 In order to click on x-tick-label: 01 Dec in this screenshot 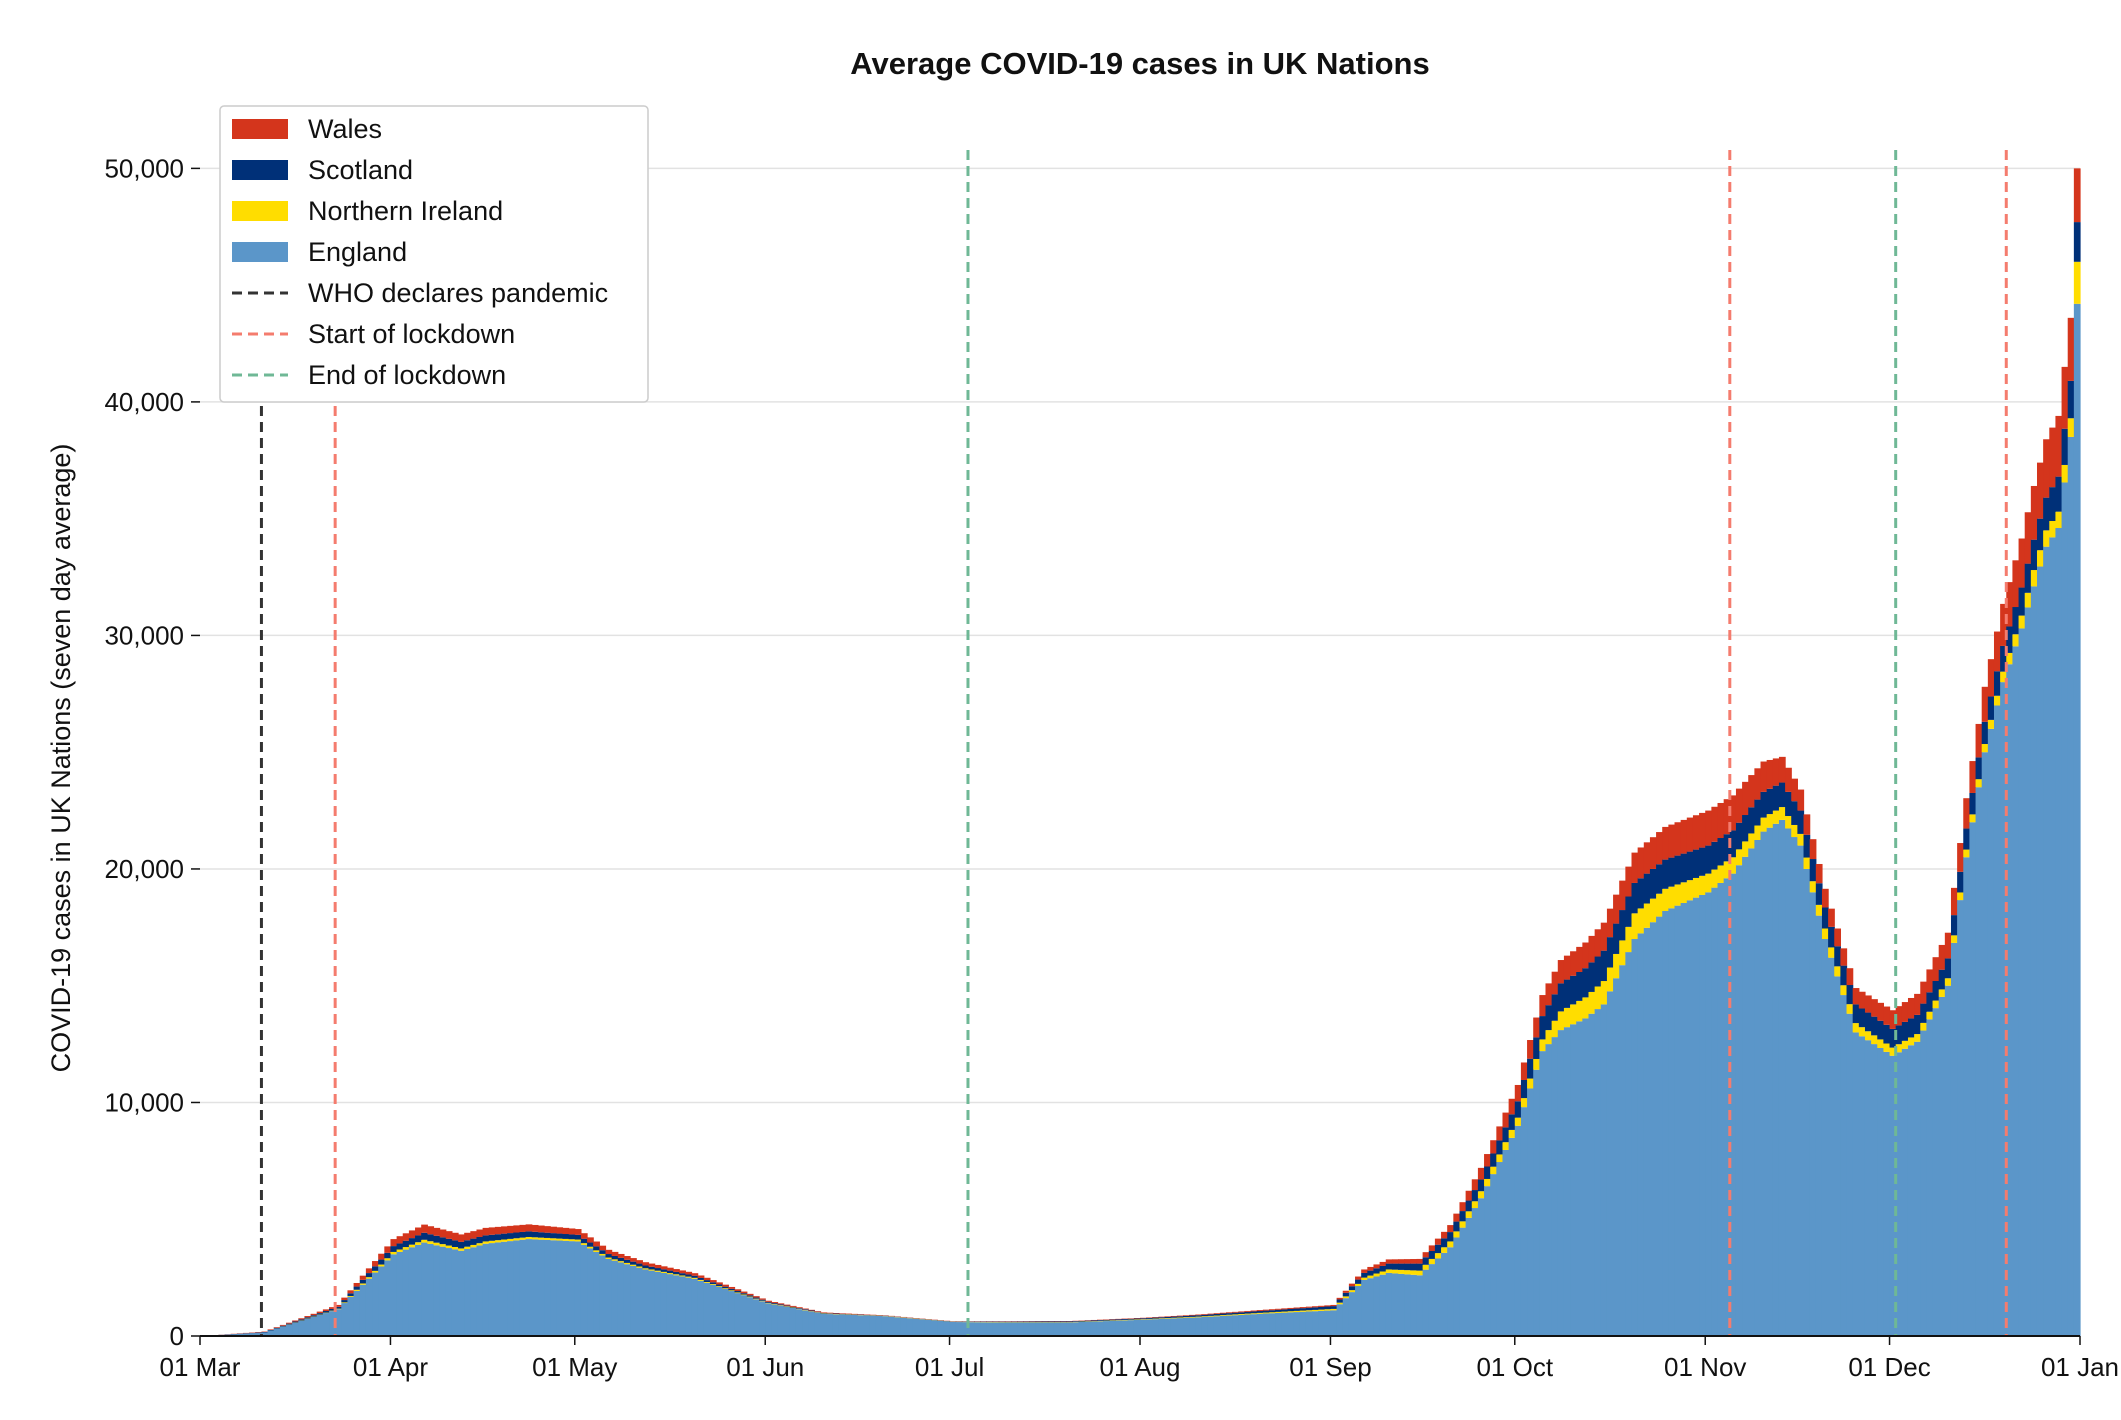, I will do `click(1889, 1367)`.